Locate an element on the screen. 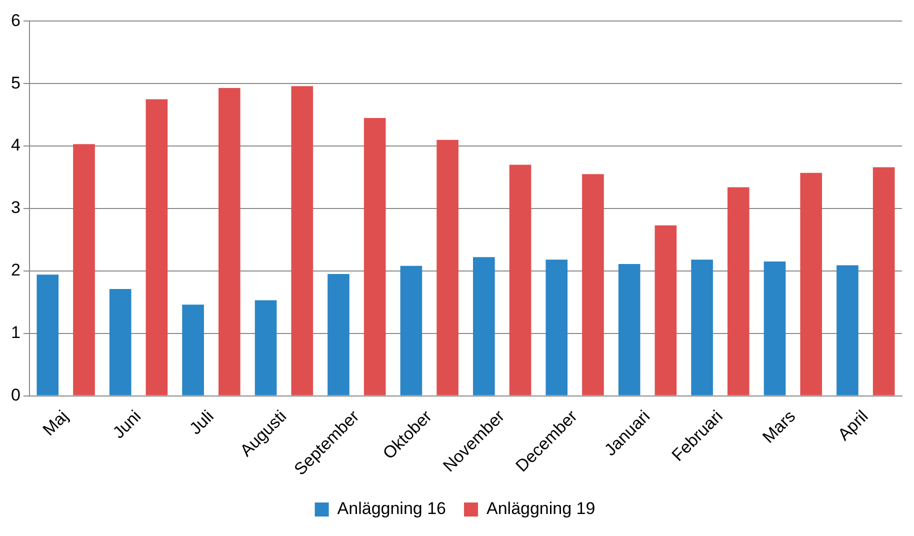 Image resolution: width=914 pixels, height=536 pixels. y-tick-label: 1 is located at coordinates (15, 332).